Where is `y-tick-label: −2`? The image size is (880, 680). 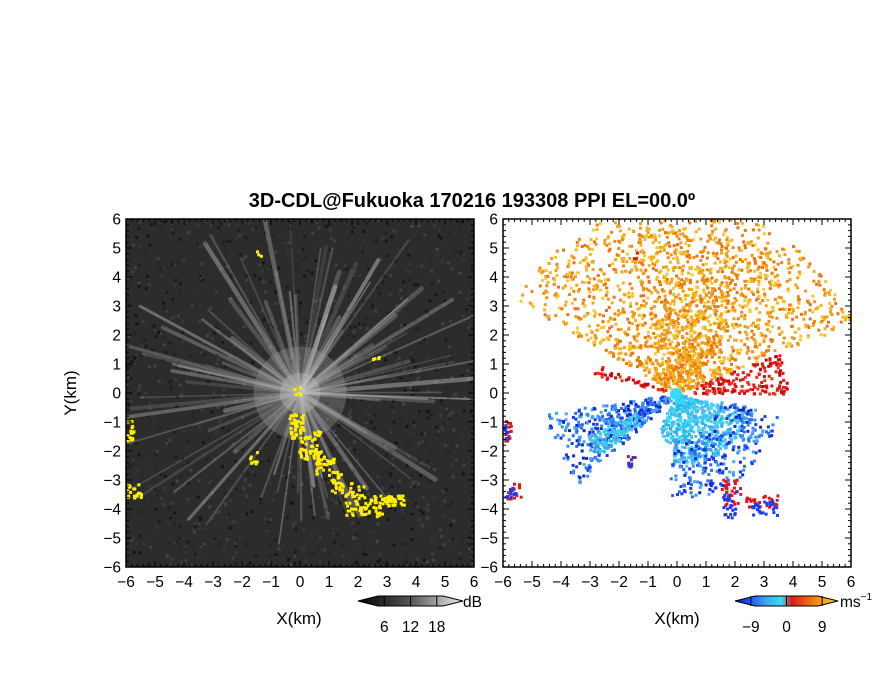
y-tick-label: −2 is located at coordinates (112, 452).